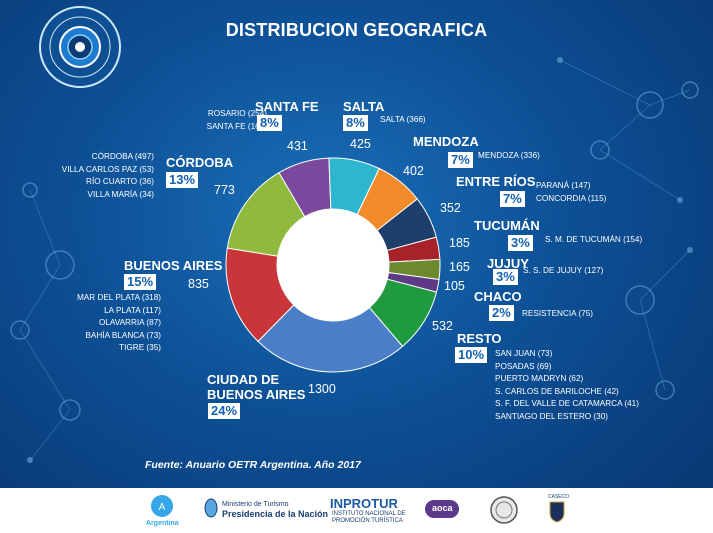 The height and width of the screenshot is (533, 713). I want to click on ministerio-text-2: Presidencia de la Nación, so click(275, 514).